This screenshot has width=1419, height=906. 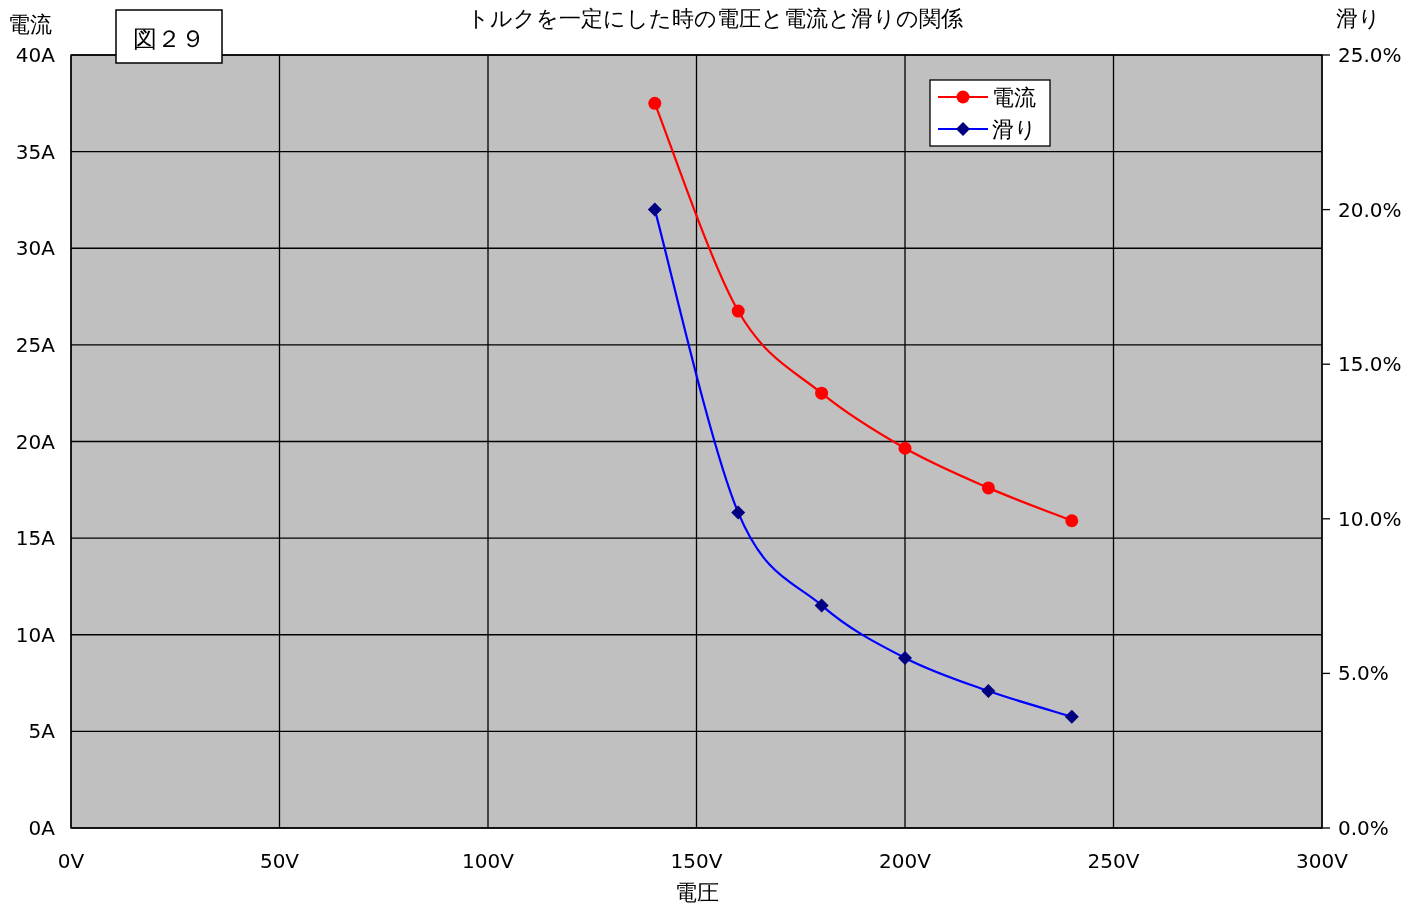 I want to click on y2-tick-label: 10.0%, so click(x=1370, y=518).